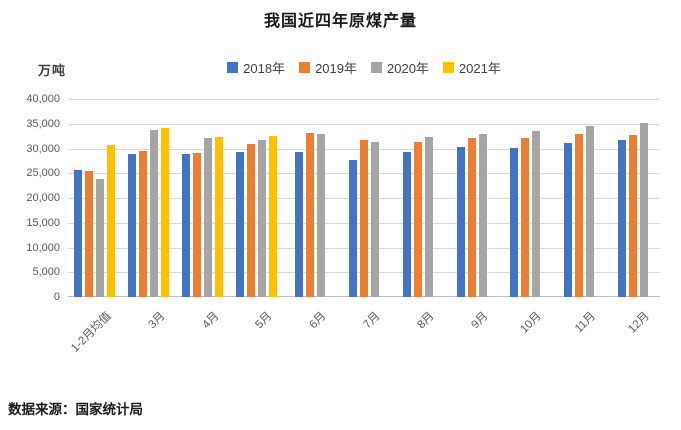 The height and width of the screenshot is (430, 681). Describe the element at coordinates (43, 123) in the screenshot. I see `y-tick-label: 35,000` at that location.